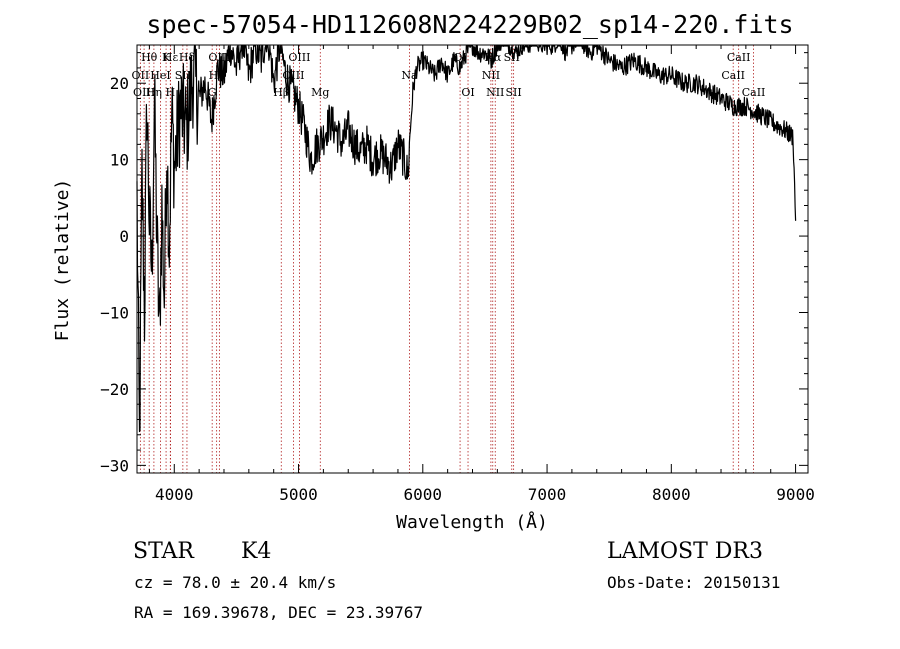 The height and width of the screenshot is (649, 900). Describe the element at coordinates (235, 582) in the screenshot. I see `redshift-cz: cz = 78.0 ± 20.4 km/s` at that location.